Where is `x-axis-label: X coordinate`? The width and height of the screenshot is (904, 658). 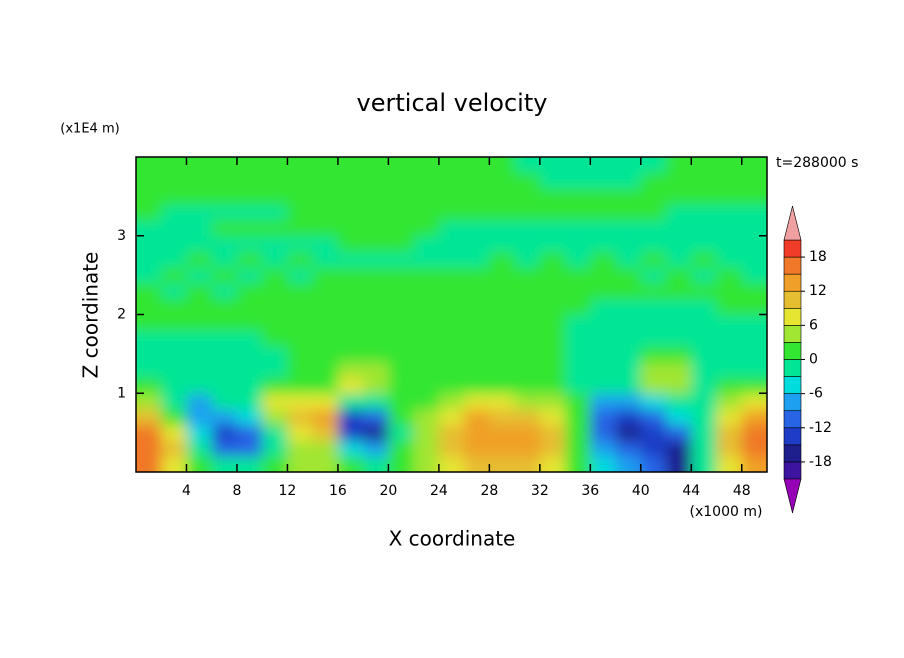
x-axis-label: X coordinate is located at coordinates (452, 539).